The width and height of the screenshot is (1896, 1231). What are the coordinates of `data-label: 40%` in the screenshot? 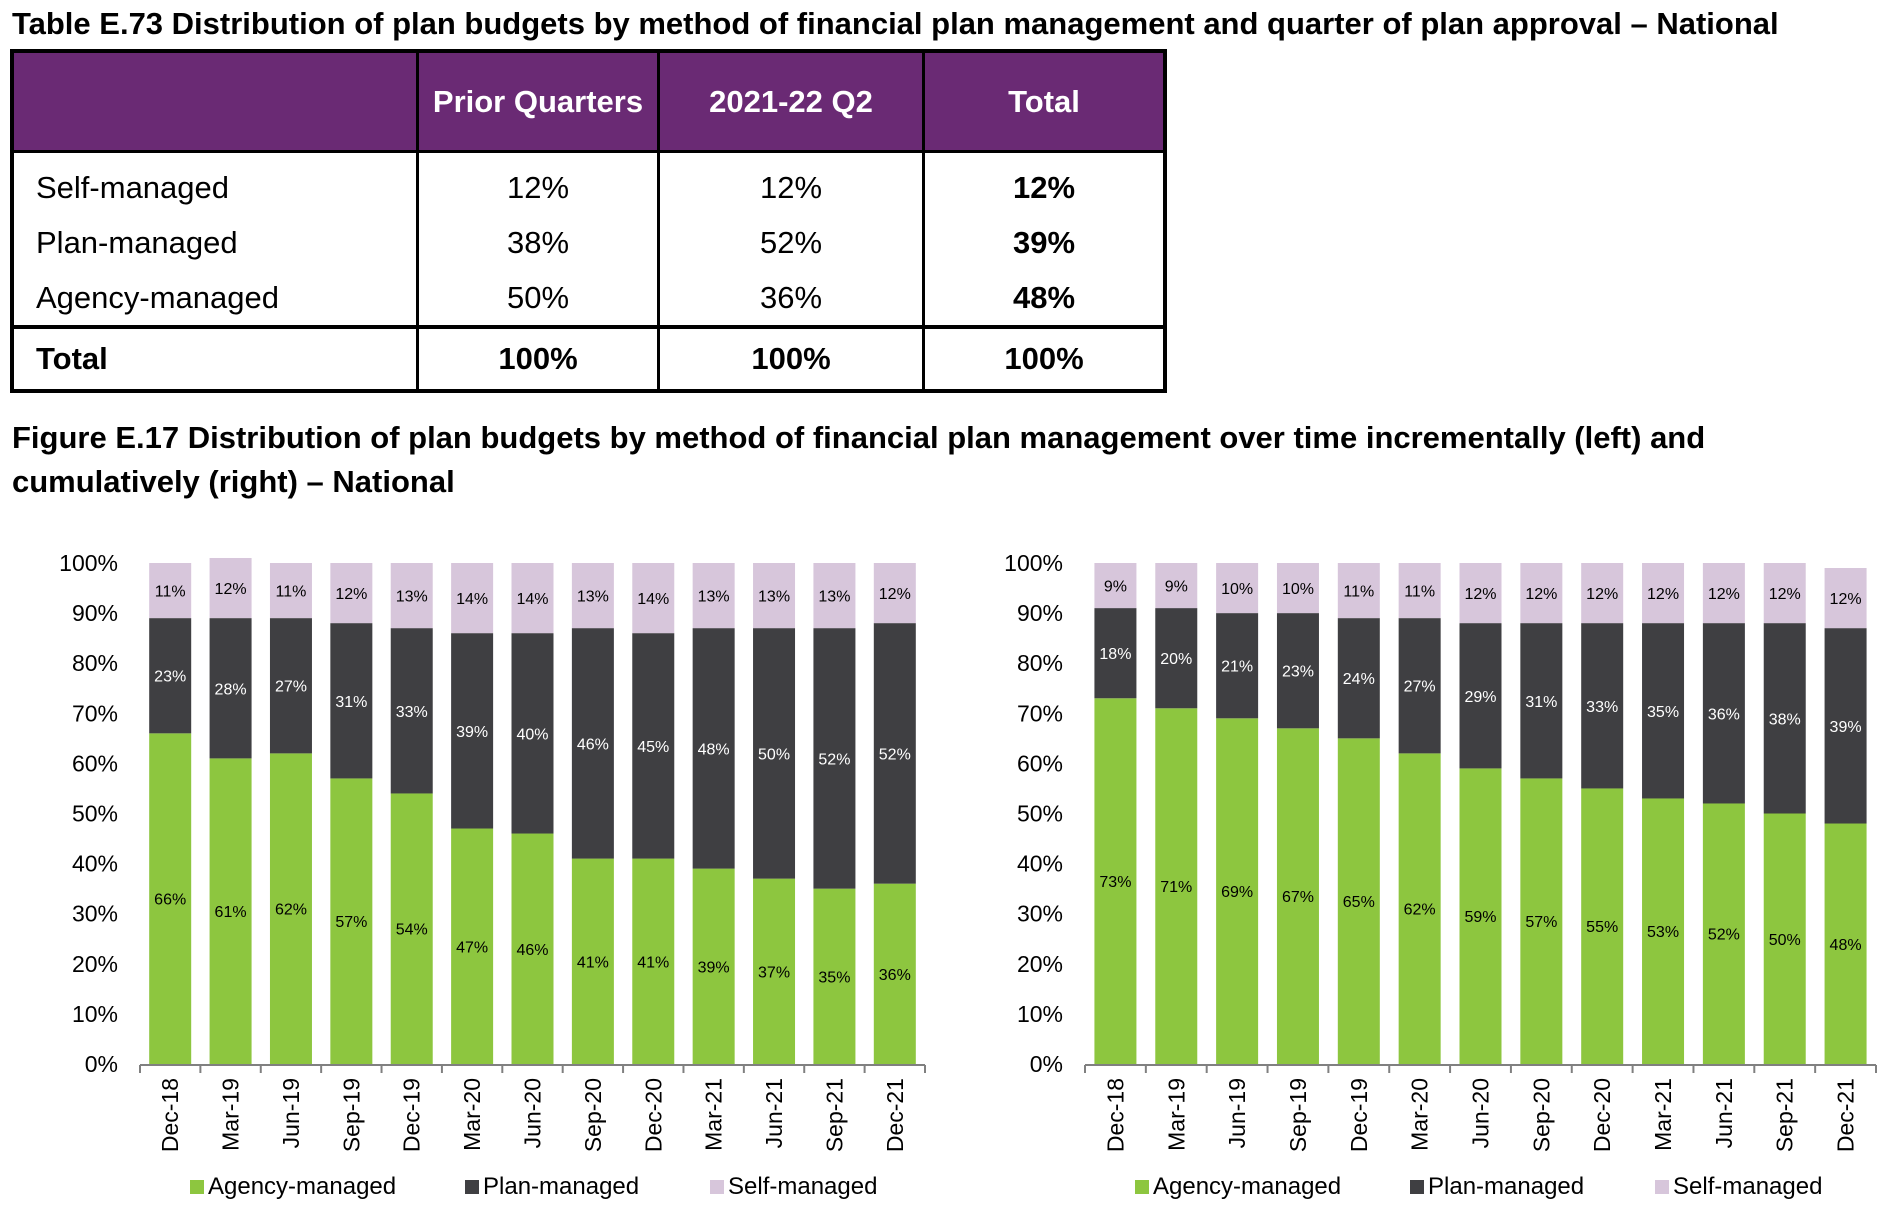 It's located at (532, 734).